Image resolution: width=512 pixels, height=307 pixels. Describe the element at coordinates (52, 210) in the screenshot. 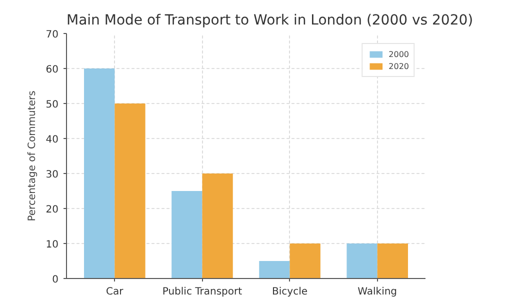

I see `y-tick-label: 20` at that location.